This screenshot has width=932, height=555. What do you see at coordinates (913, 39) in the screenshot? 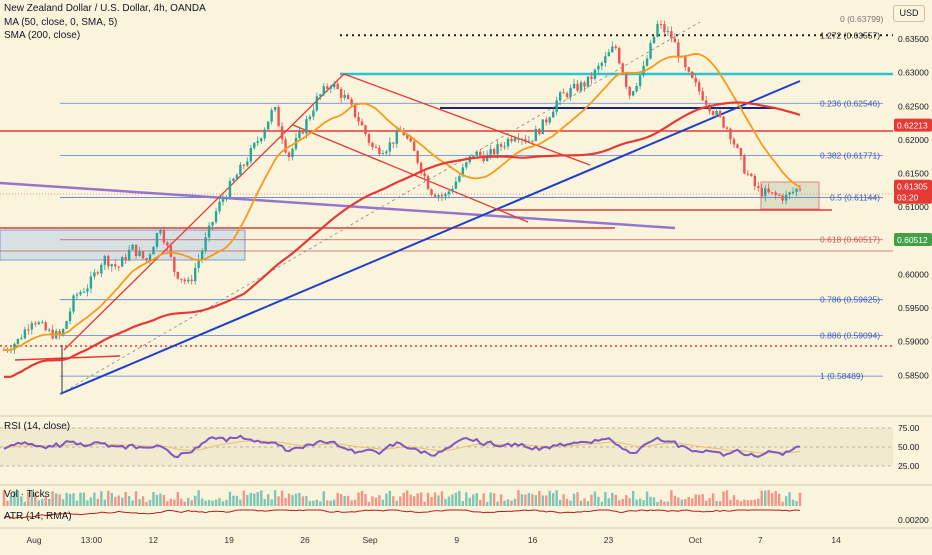
I see `price-tick-label: 0.63500` at bounding box center [913, 39].